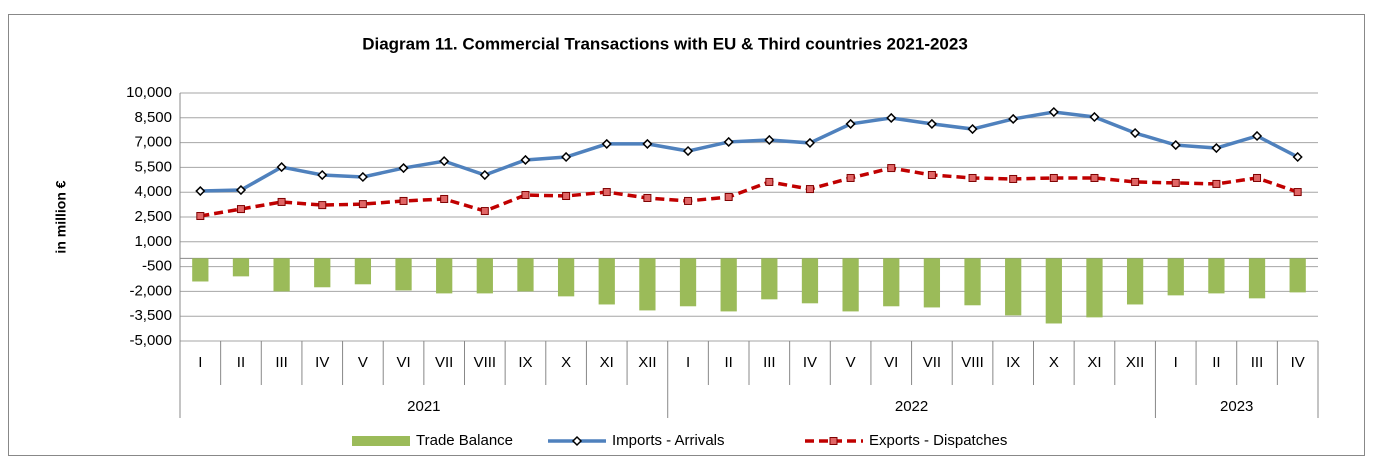 The width and height of the screenshot is (1373, 464). What do you see at coordinates (153, 241) in the screenshot?
I see `y-tick-label: 1,000` at bounding box center [153, 241].